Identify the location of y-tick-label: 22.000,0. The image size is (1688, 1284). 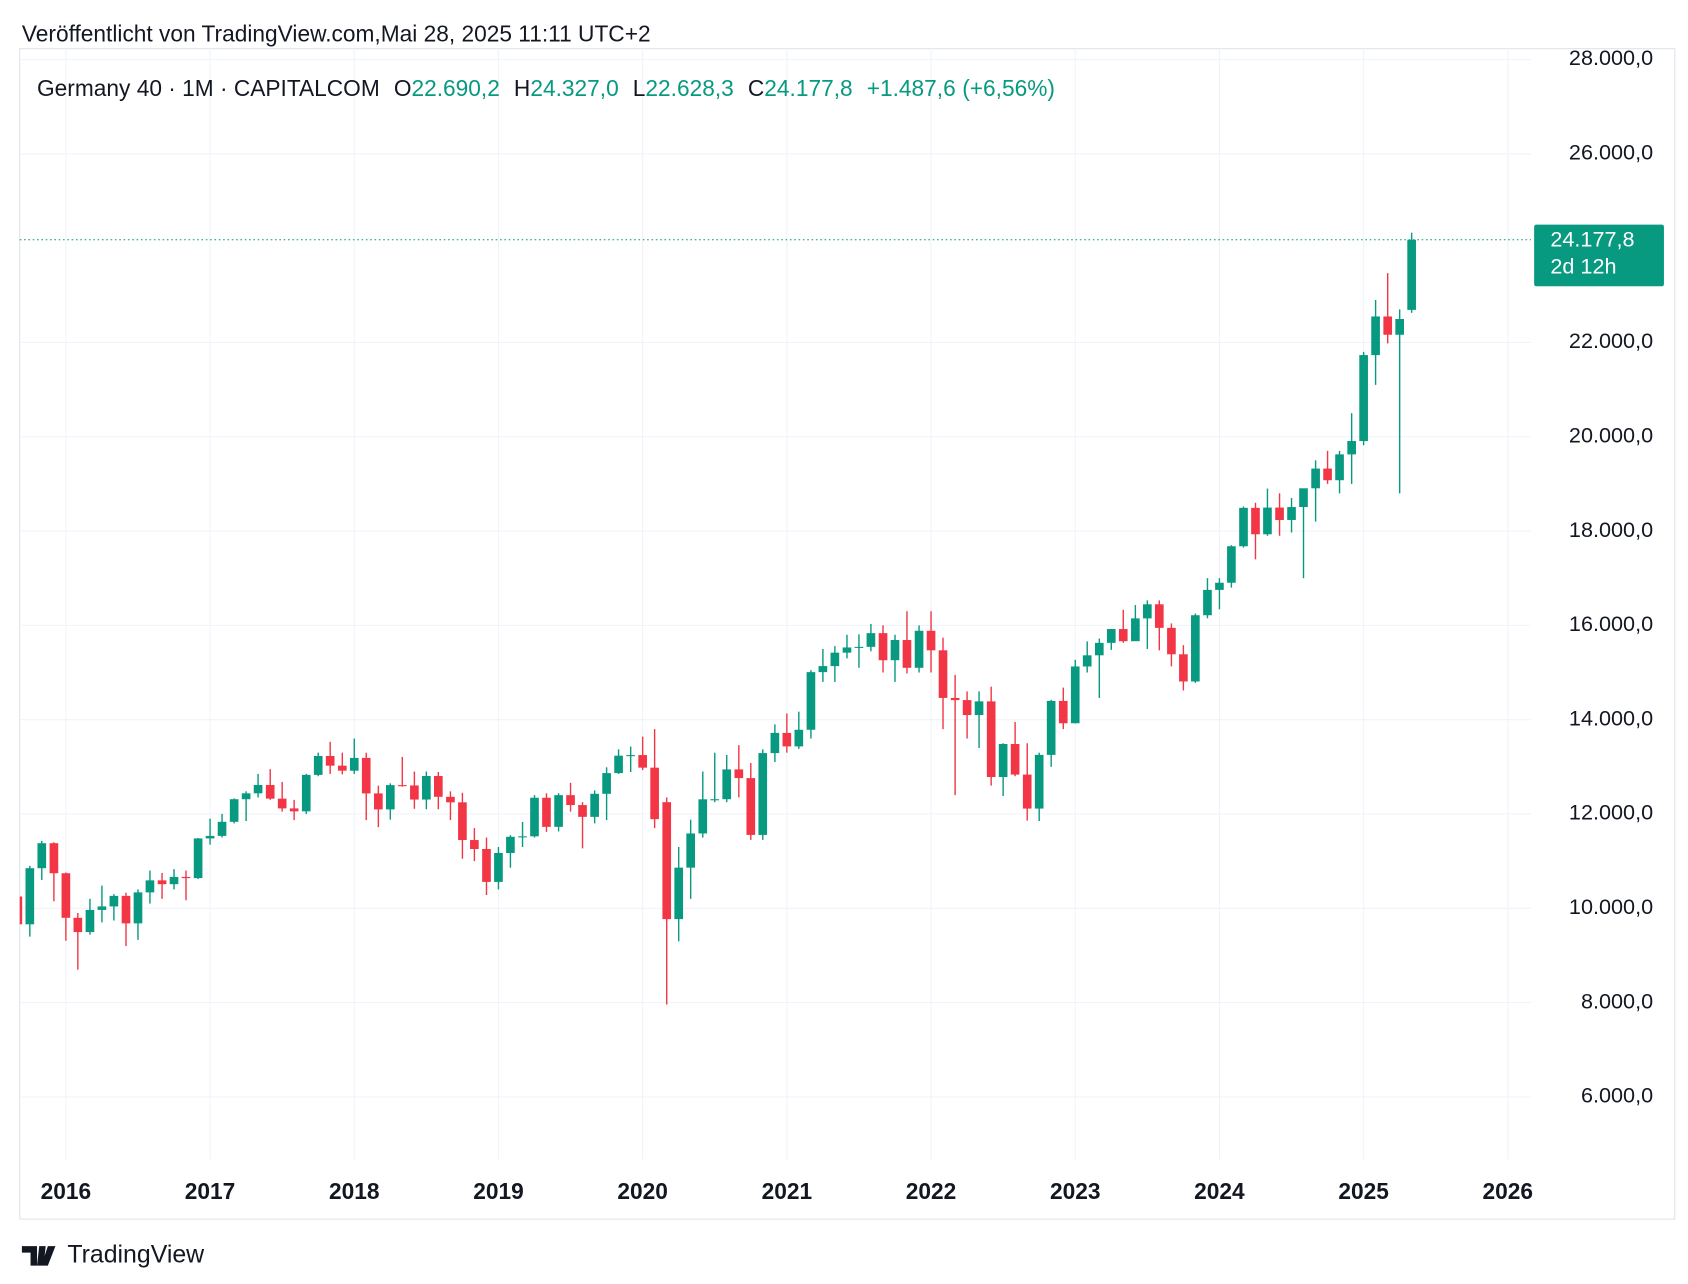
(1611, 340).